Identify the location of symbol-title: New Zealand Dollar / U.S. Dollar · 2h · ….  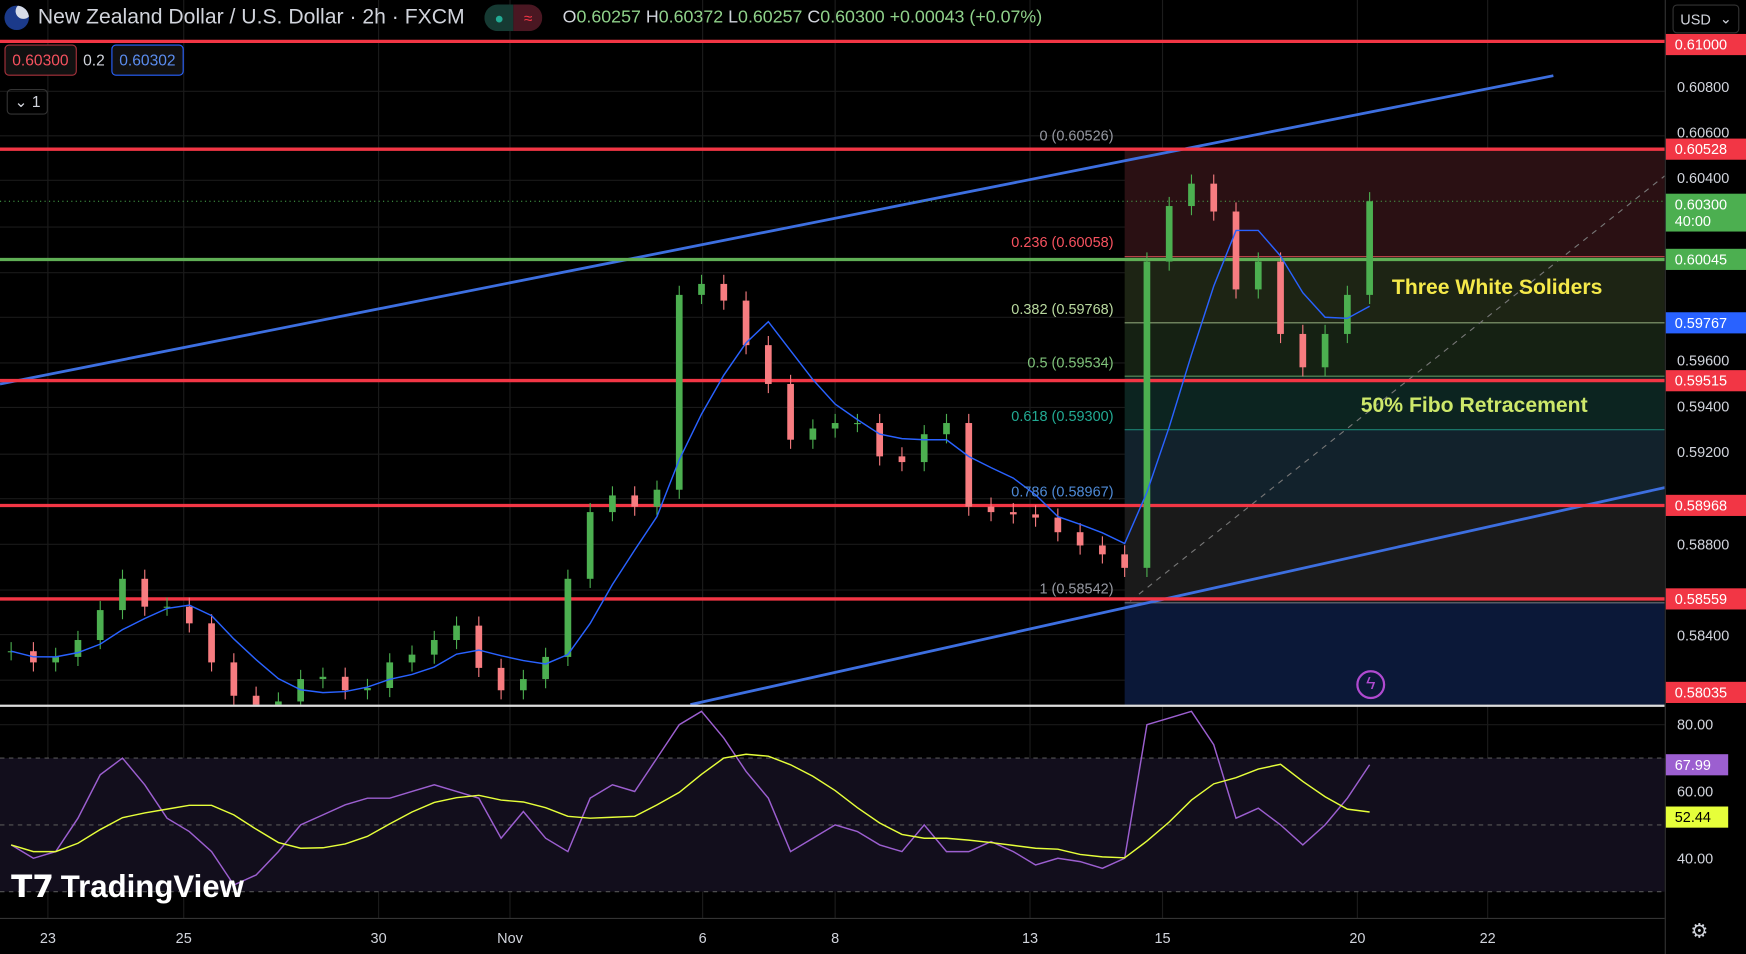
(251, 17).